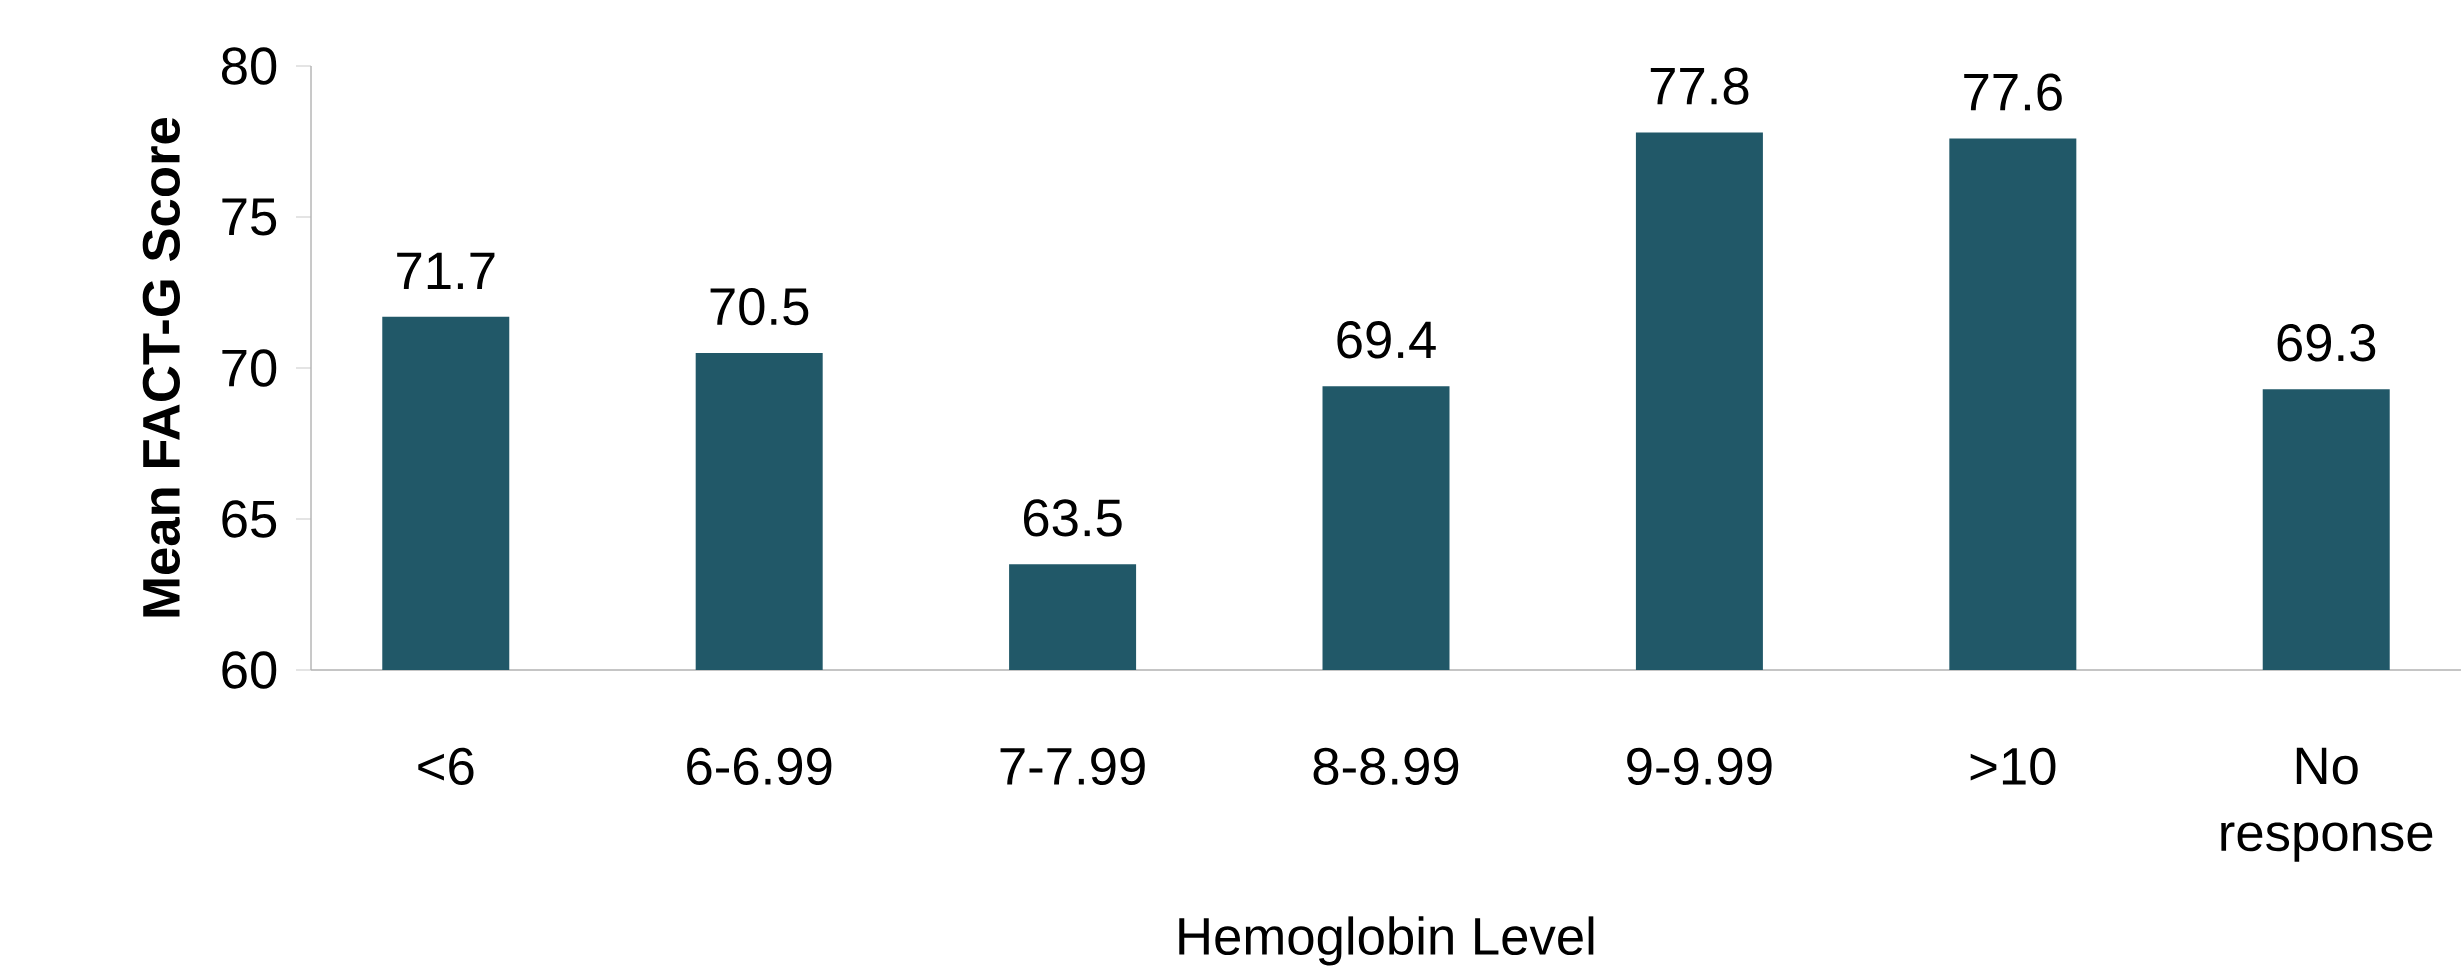 This screenshot has height=980, width=2461. I want to click on x-axis-title: Hemoglobin Level, so click(1386, 941).